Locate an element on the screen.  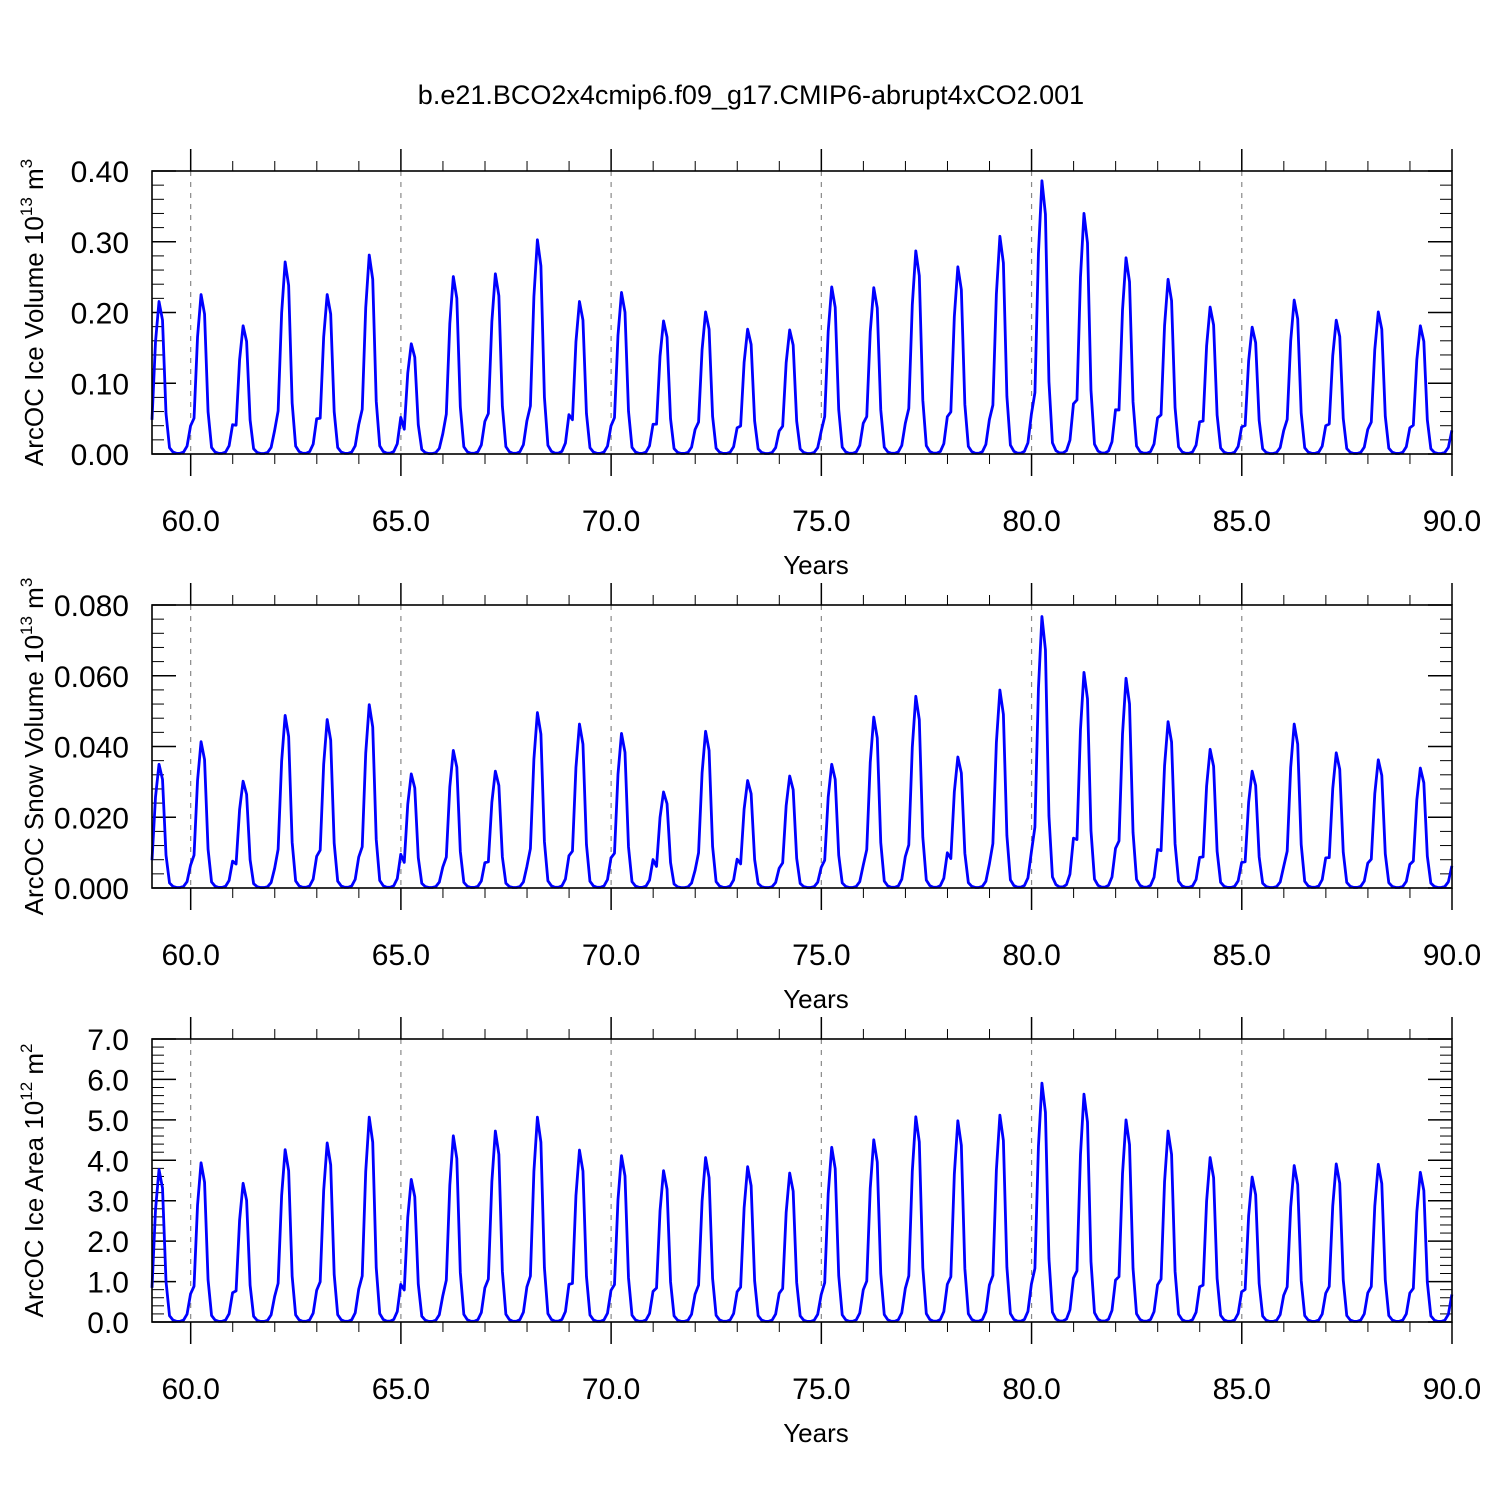
y-tick-label: 7.0 is located at coordinates (108, 1040).